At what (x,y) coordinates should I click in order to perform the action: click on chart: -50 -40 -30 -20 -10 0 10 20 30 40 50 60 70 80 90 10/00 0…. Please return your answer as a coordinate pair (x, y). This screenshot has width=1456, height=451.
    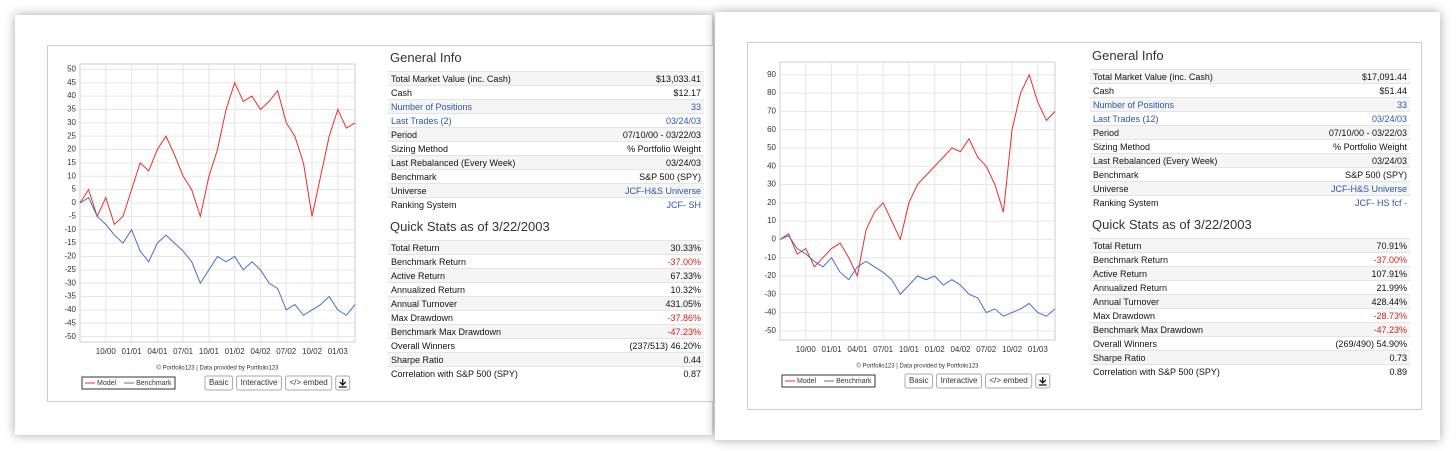
    Looking at the image, I should click on (910, 225).